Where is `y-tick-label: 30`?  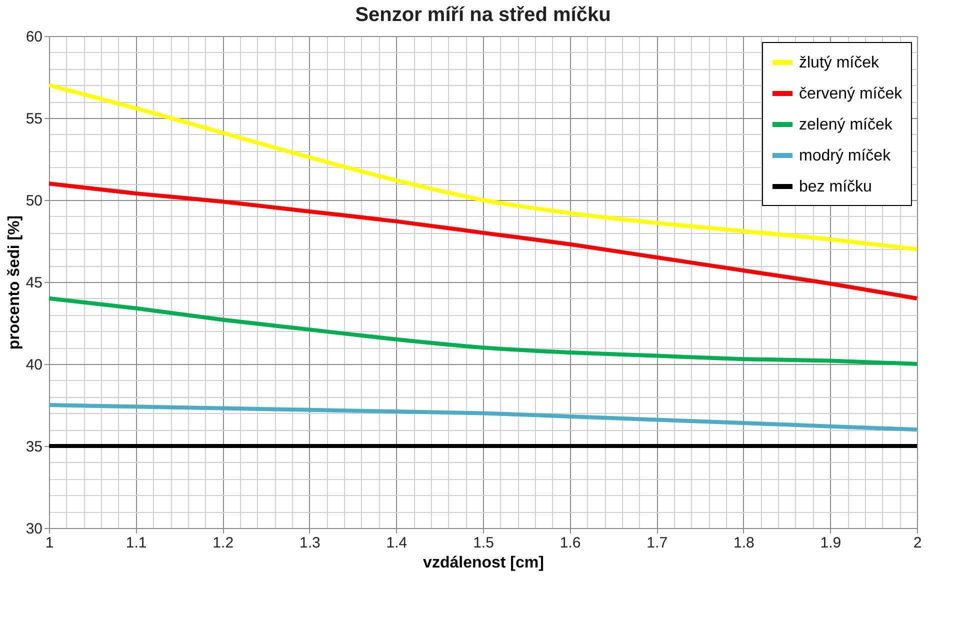 y-tick-label: 30 is located at coordinates (34, 529).